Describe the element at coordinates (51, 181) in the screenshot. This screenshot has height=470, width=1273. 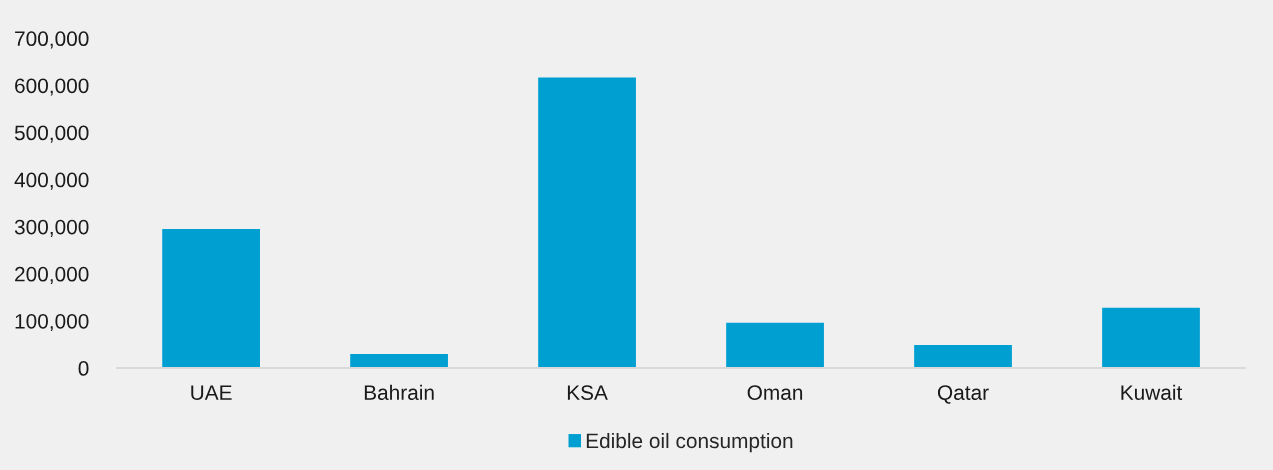
I see `y-tick-label: 400,000` at that location.